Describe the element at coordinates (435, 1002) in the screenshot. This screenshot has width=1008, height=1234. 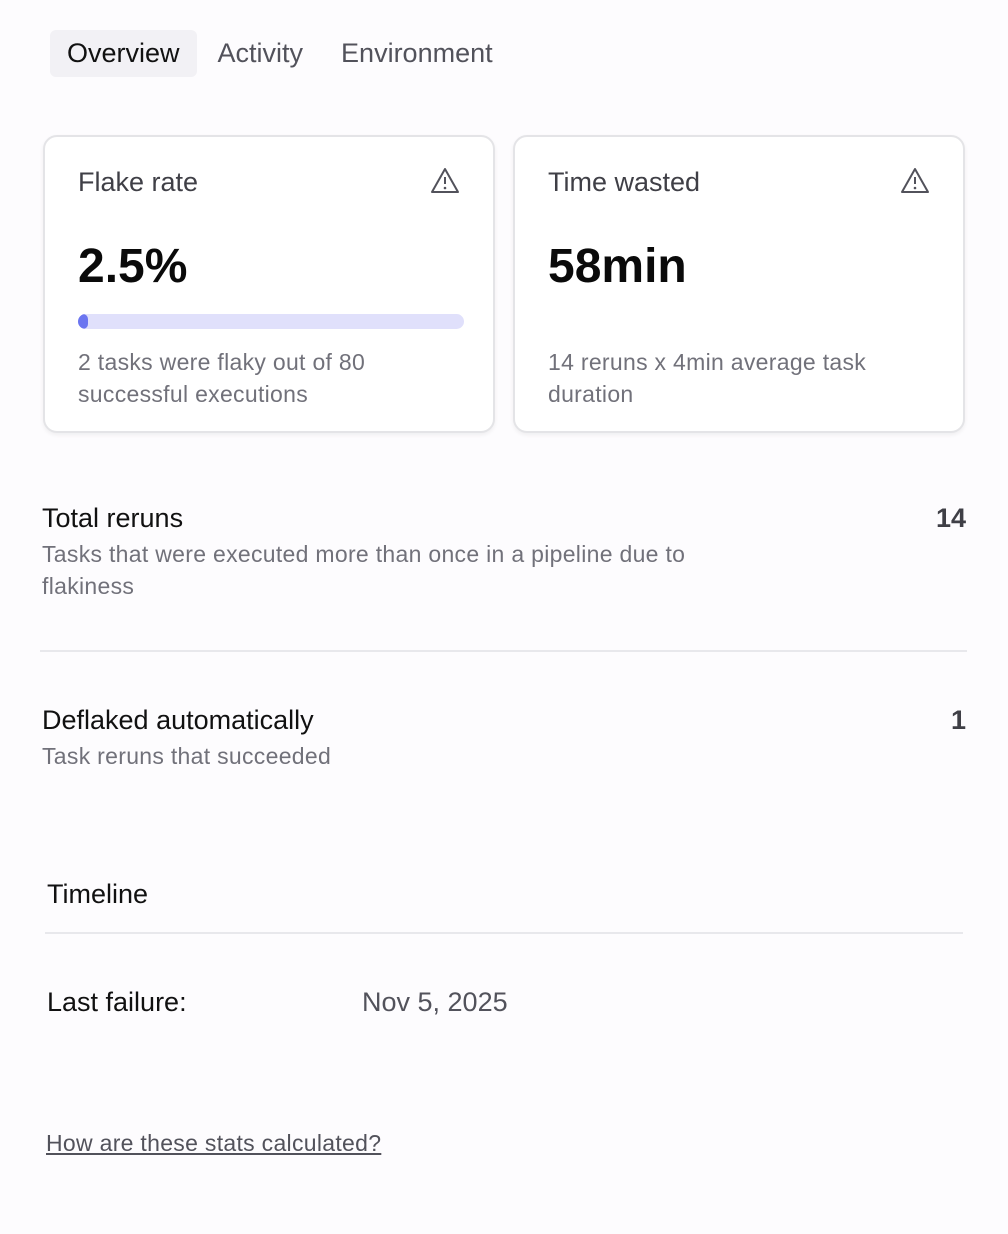
I see `last-failure-value: Nov 5, 2025` at that location.